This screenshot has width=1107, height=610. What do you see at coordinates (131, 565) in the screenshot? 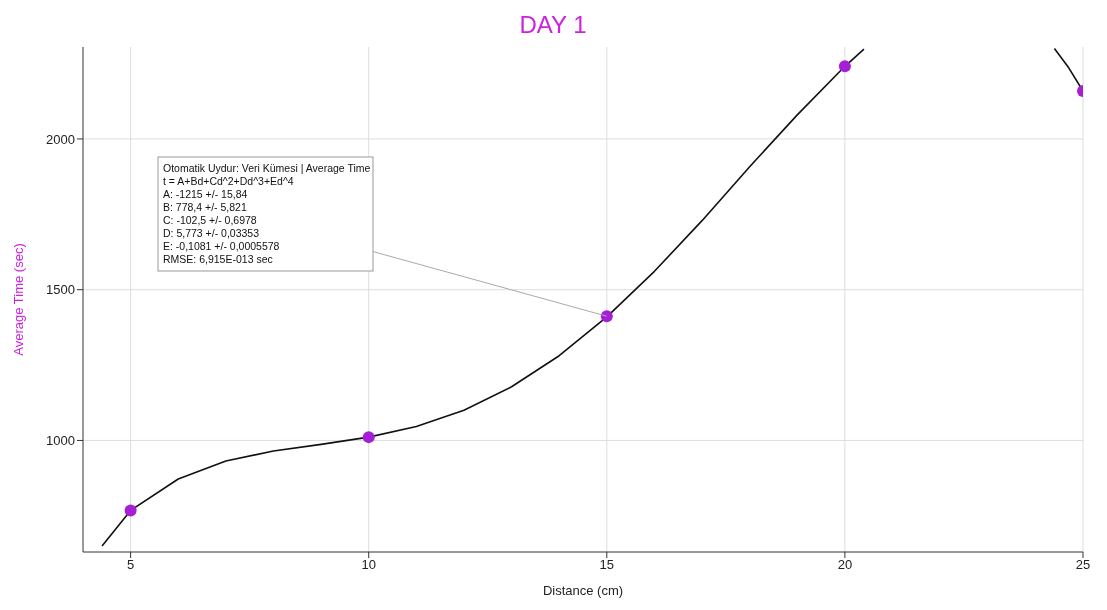
I see `x-tick-label: 5` at bounding box center [131, 565].